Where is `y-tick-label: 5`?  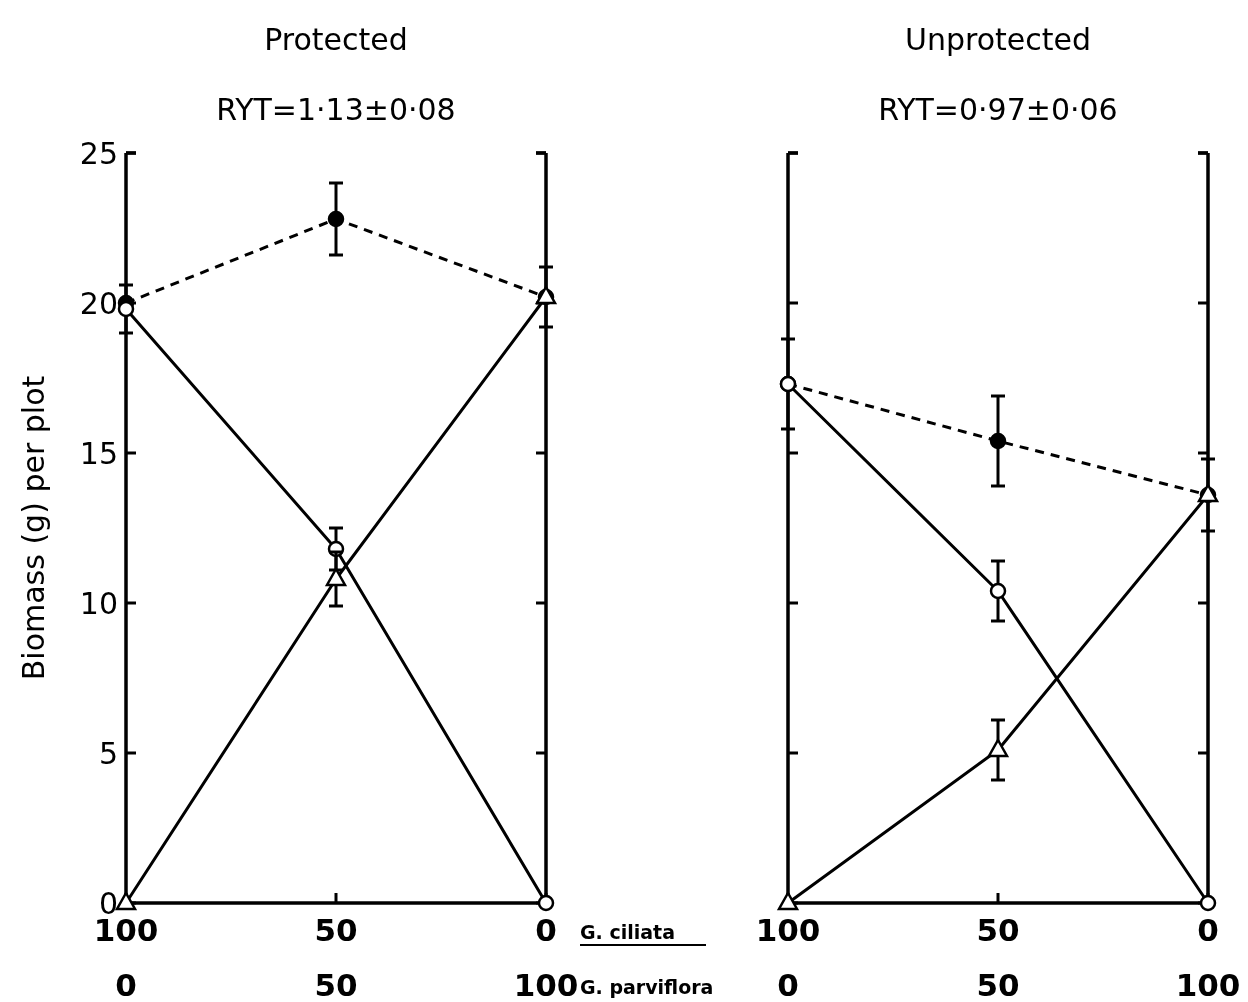
y-tick-label: 5 is located at coordinates (108, 753).